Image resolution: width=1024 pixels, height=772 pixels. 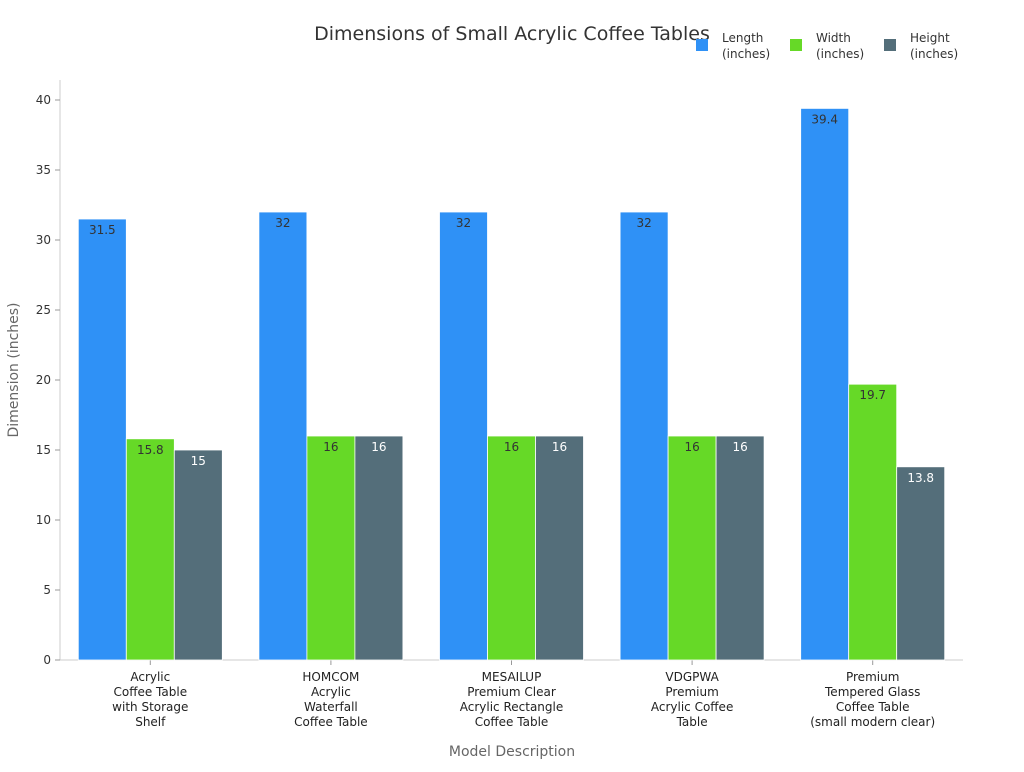 I want to click on x-tick-label: VDGPWA, so click(x=692, y=677).